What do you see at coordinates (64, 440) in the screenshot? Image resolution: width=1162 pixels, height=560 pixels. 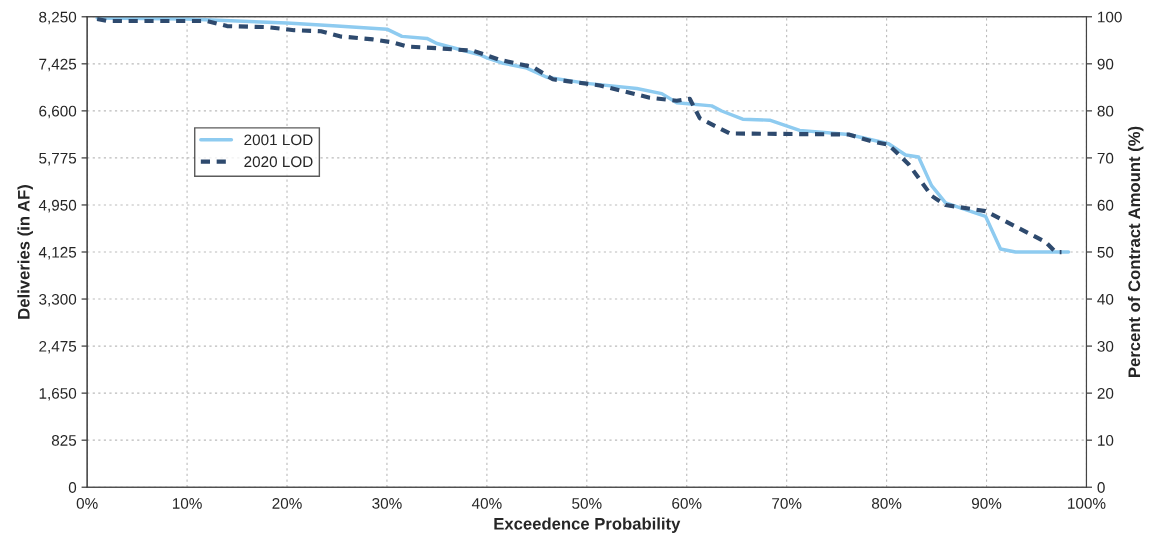 I see `y-tick-label: 825` at bounding box center [64, 440].